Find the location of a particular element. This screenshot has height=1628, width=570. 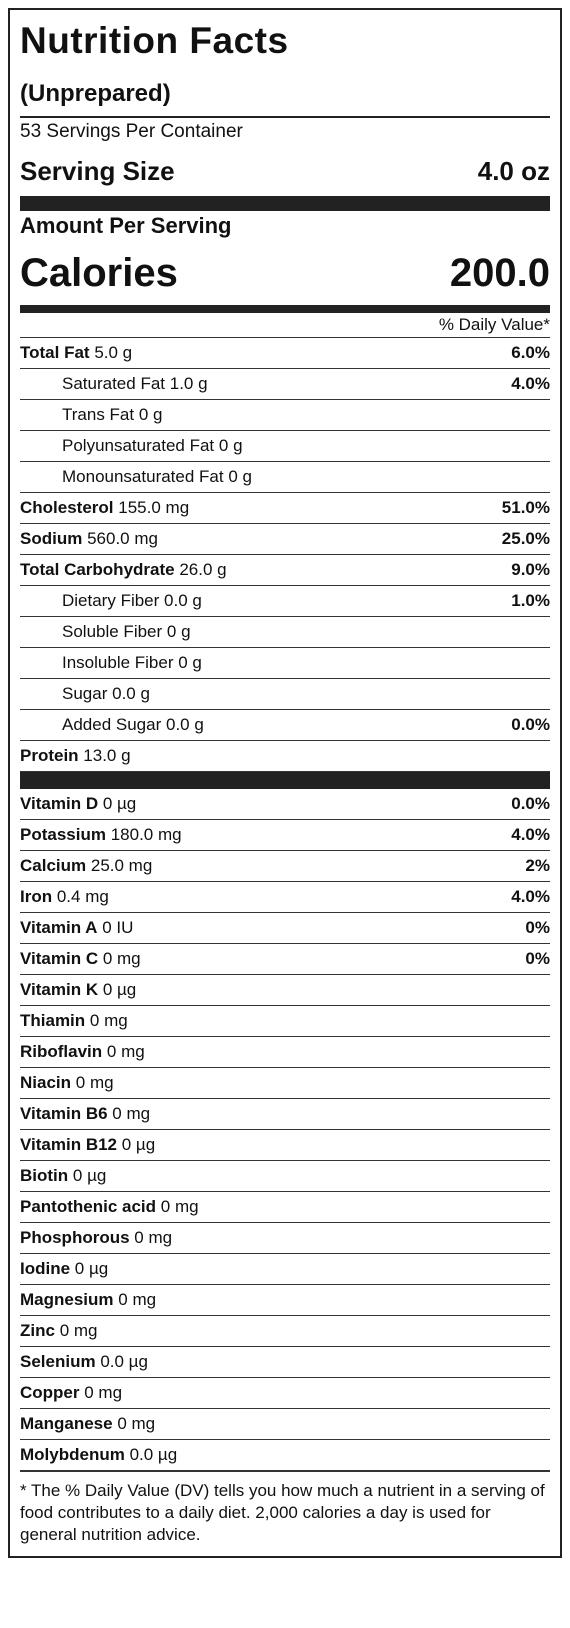

nutrient-name: Trans Fat is located at coordinates (98, 414).